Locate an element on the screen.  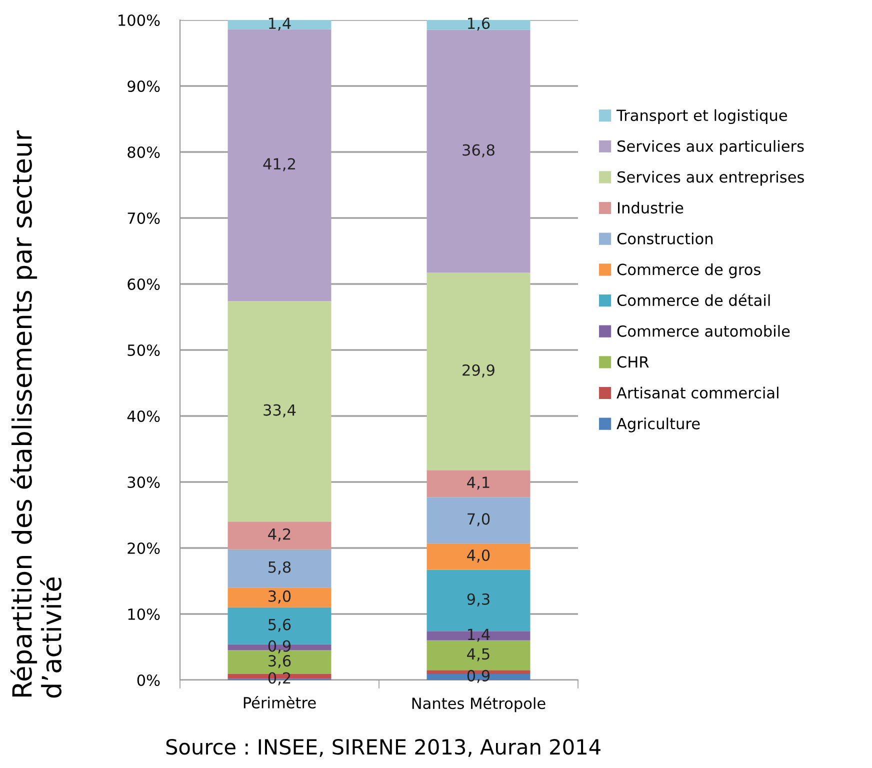
source-note: Source : INSEE, SIRENE 2013, Auran 2014 is located at coordinates (383, 747).